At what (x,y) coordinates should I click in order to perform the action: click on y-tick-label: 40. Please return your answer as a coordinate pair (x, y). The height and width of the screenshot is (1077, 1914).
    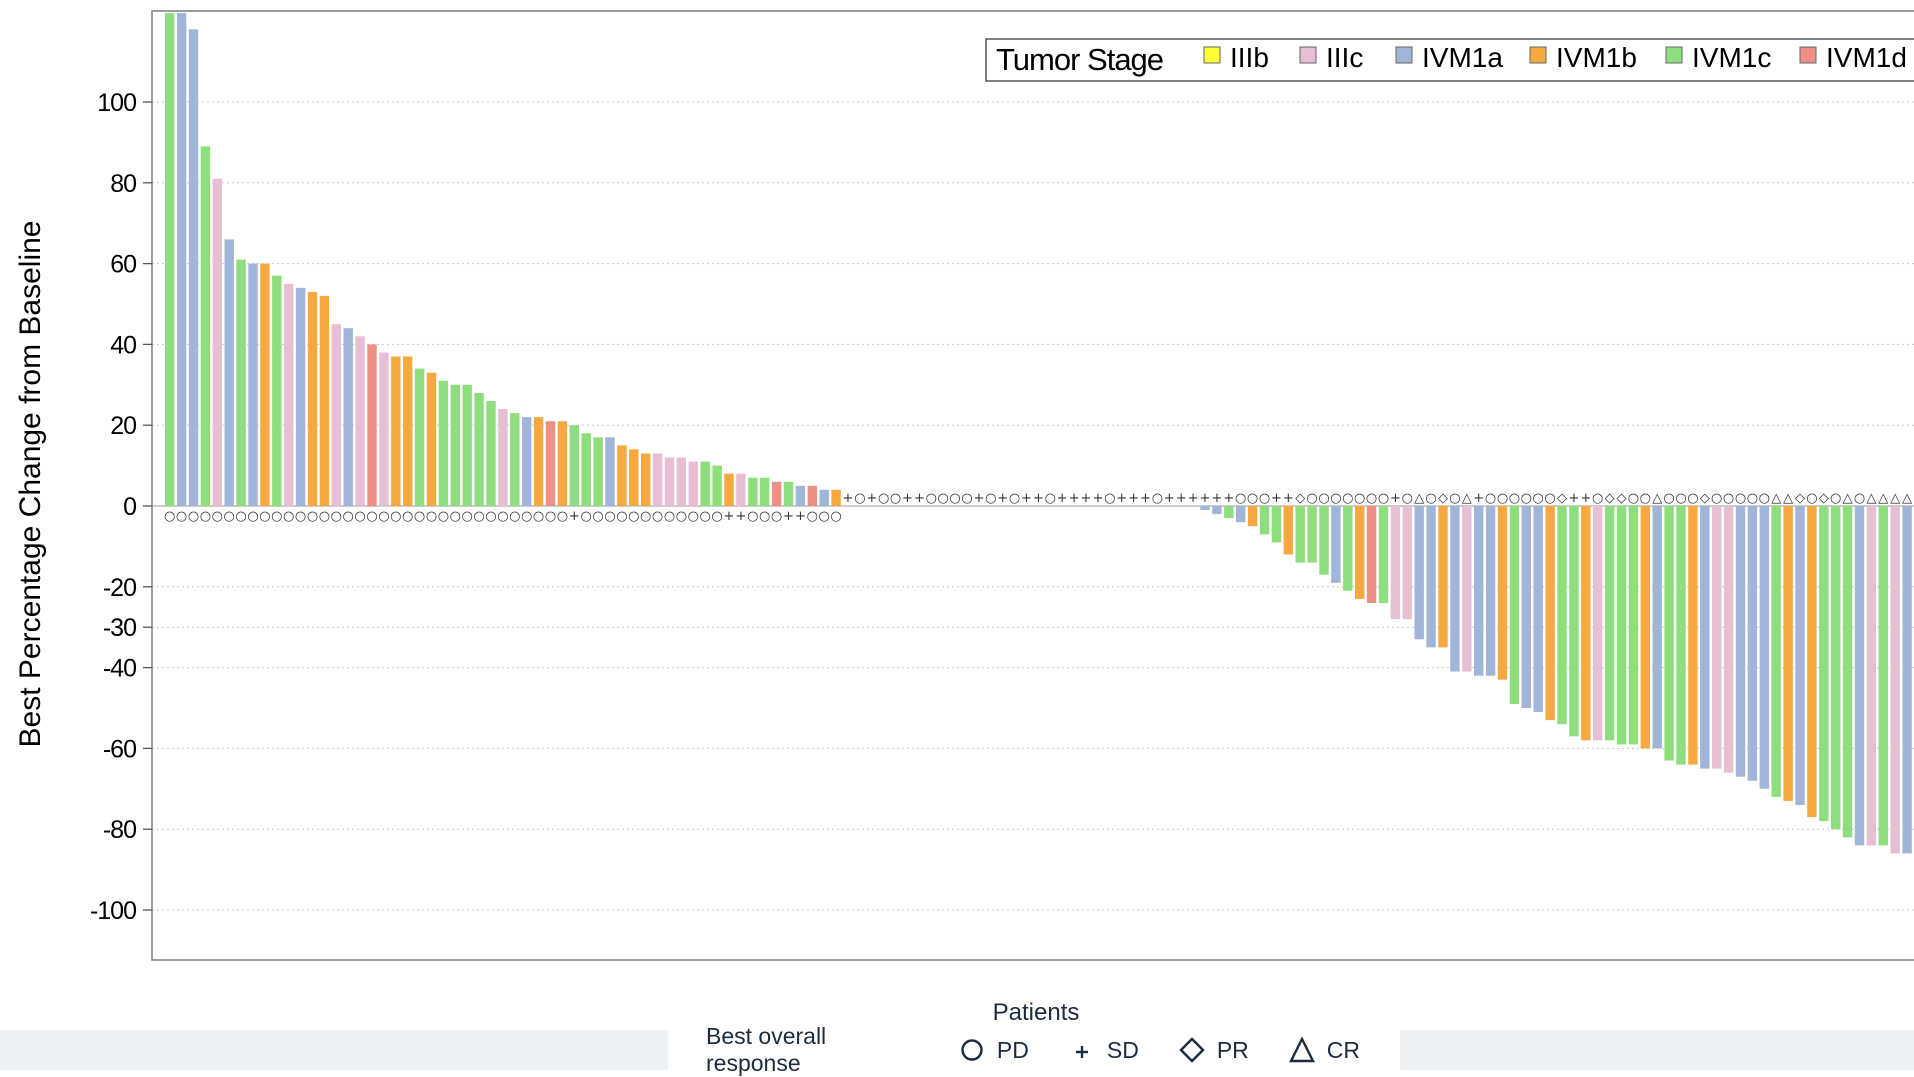
    Looking at the image, I should click on (123, 345).